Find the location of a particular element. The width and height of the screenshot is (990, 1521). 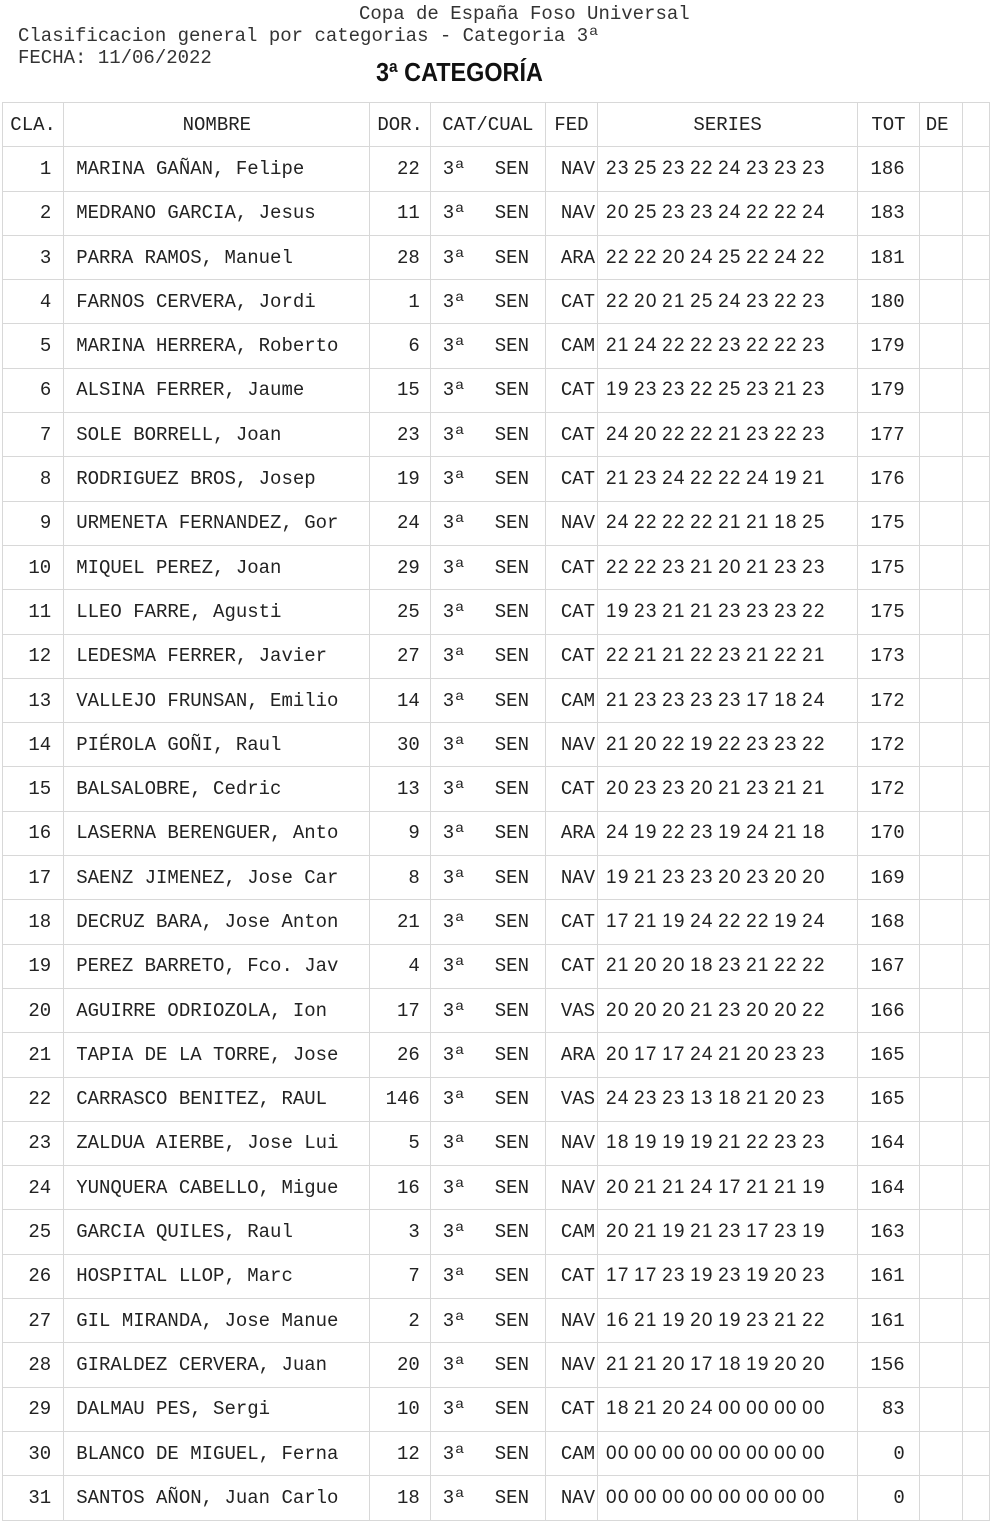

cell-tot: 164 is located at coordinates (888, 1188).